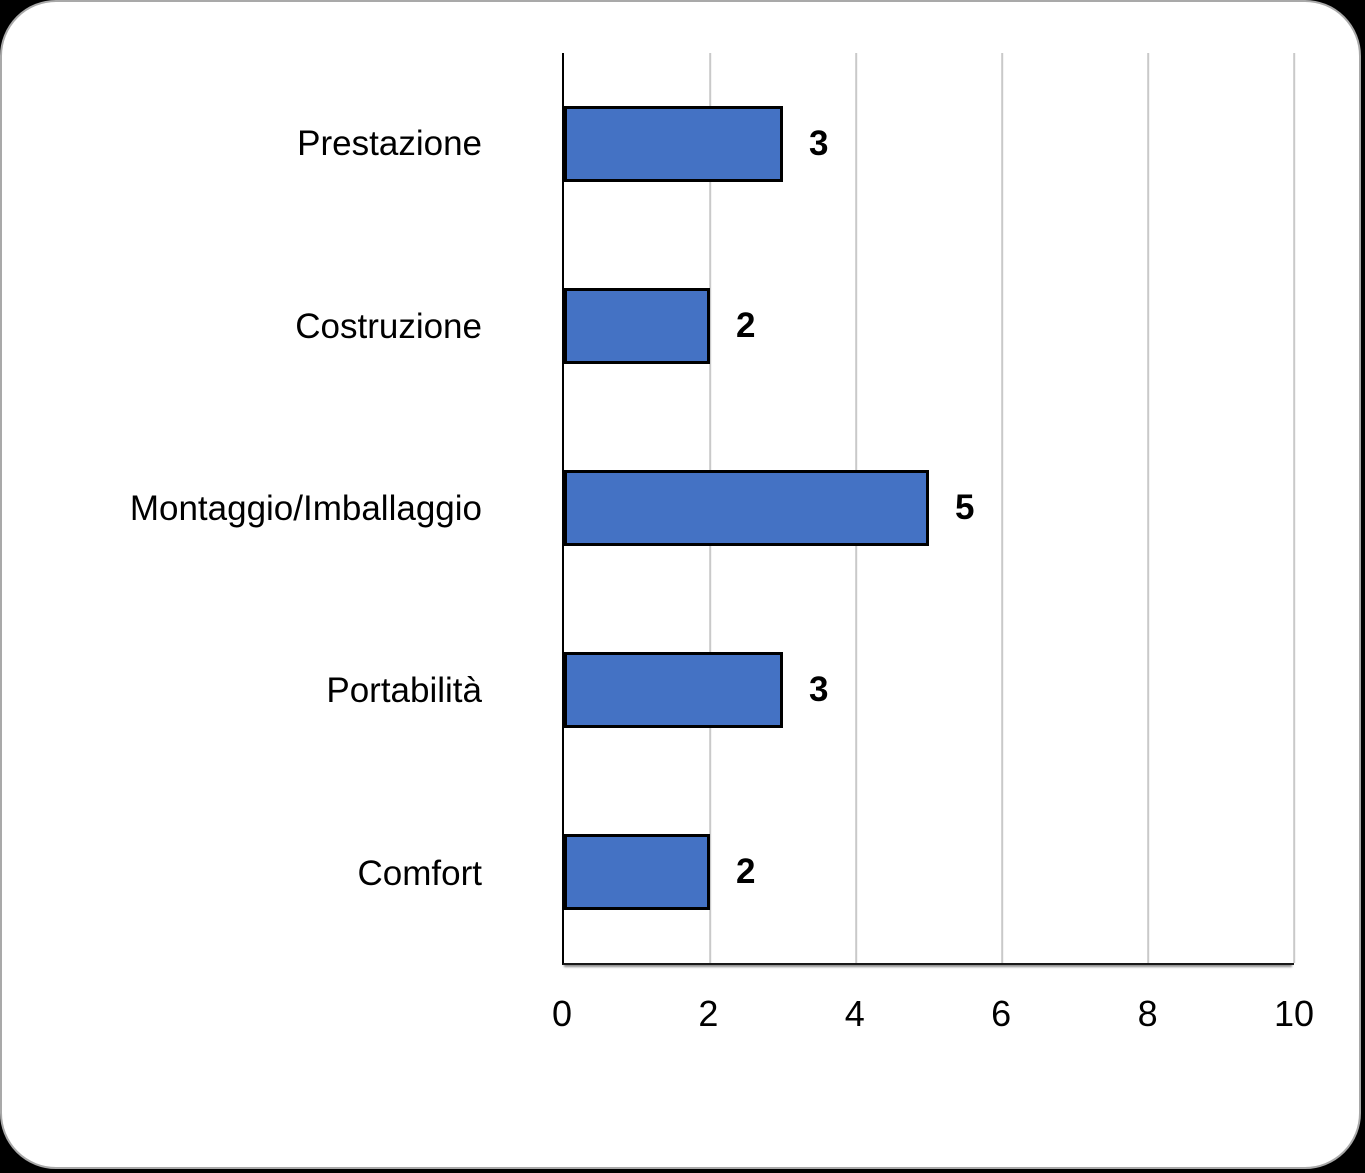 This screenshot has height=1173, width=1365. What do you see at coordinates (562, 1013) in the screenshot?
I see `x-tick-label: 0` at bounding box center [562, 1013].